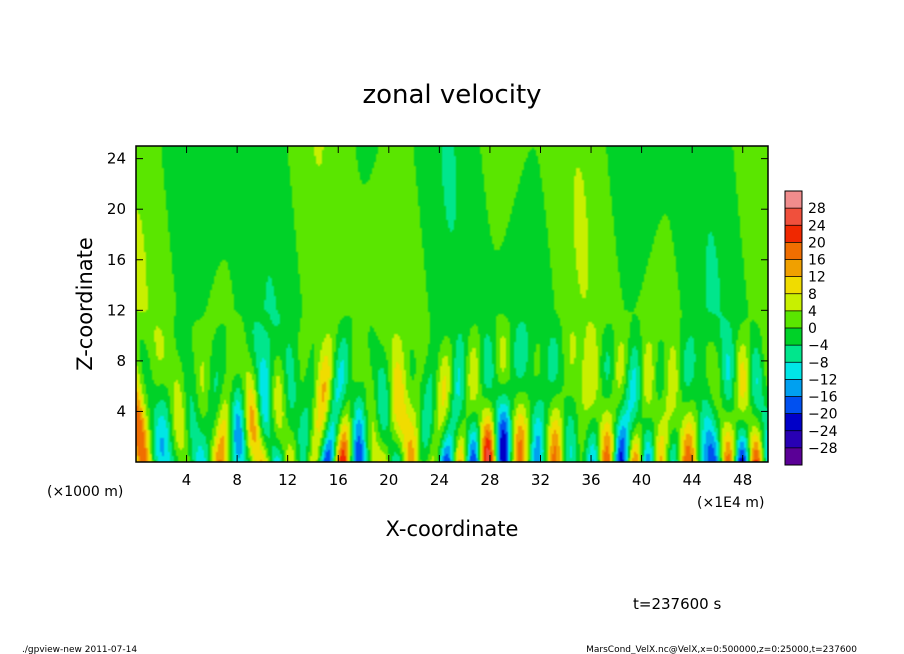 Image resolution: width=904 pixels, height=654 pixels. Describe the element at coordinates (237, 480) in the screenshot. I see `x-tick-label: 8` at that location.